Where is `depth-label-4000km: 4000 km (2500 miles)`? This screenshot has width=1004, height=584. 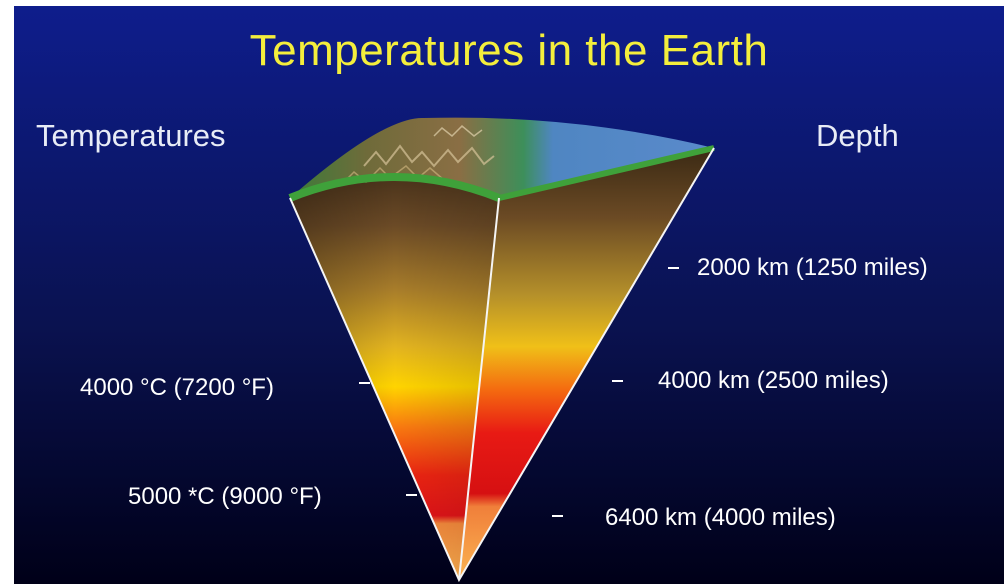 depth-label-4000km: 4000 km (2500 miles) is located at coordinates (773, 380).